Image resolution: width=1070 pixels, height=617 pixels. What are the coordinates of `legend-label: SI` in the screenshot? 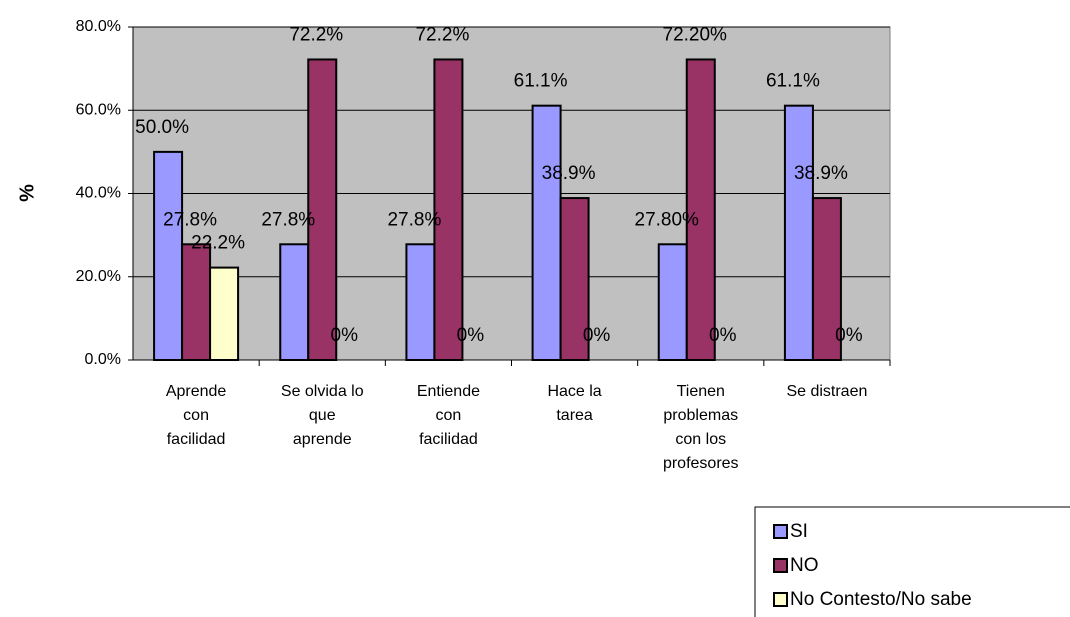 It's located at (799, 531).